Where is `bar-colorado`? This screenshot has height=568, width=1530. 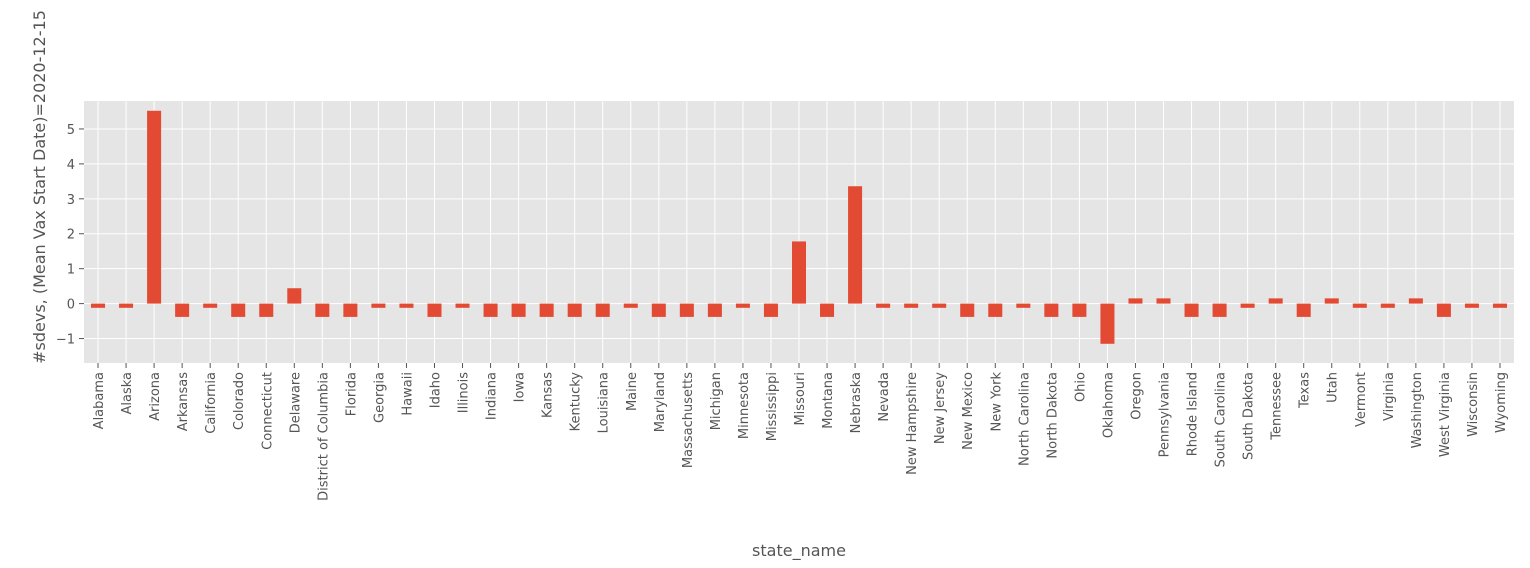 bar-colorado is located at coordinates (238, 310).